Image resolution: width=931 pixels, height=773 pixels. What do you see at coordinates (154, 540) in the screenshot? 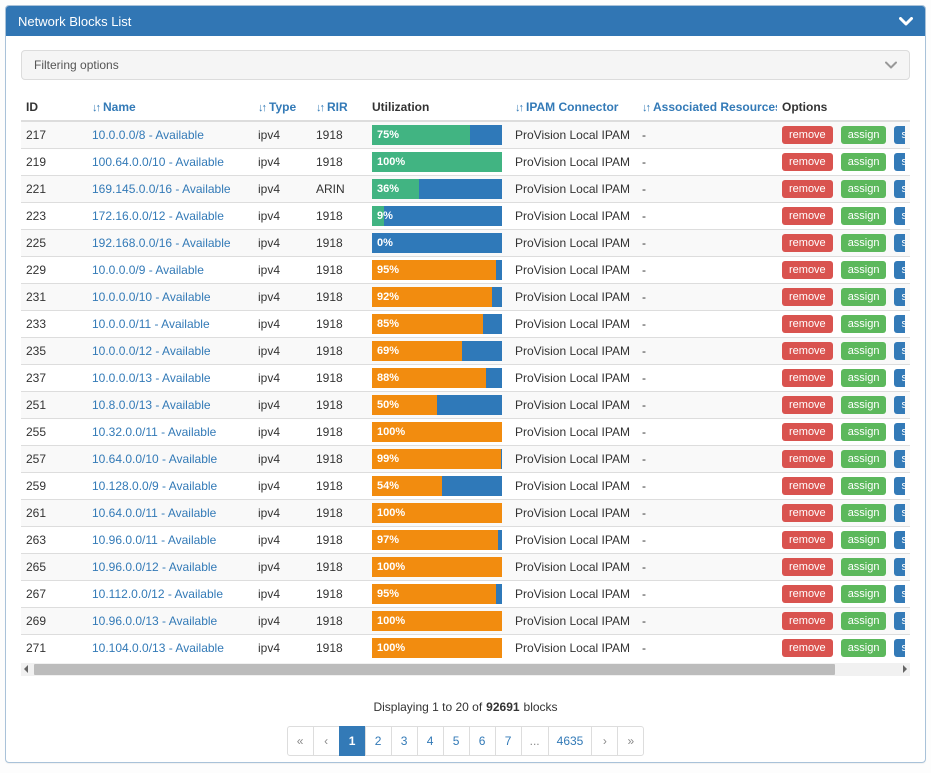
I see `block-name-link: 10.96.0.0/11 - Available` at bounding box center [154, 540].